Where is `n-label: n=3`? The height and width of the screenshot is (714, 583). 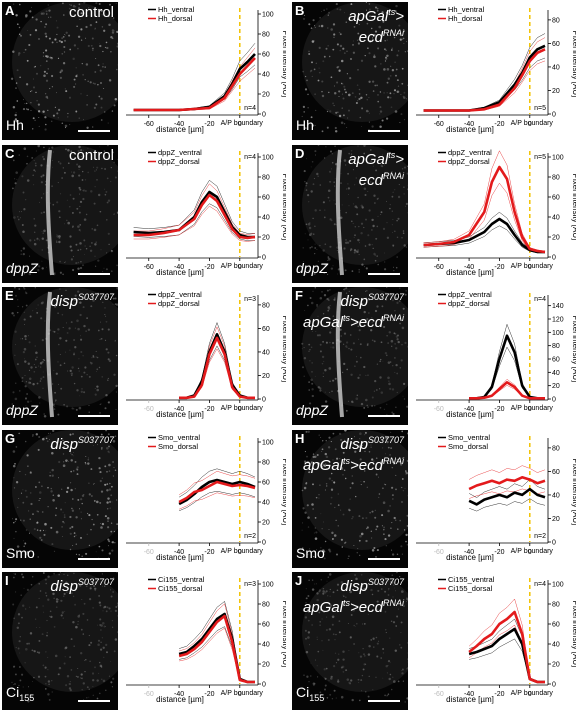 n-label: n=3 is located at coordinates (250, 584).